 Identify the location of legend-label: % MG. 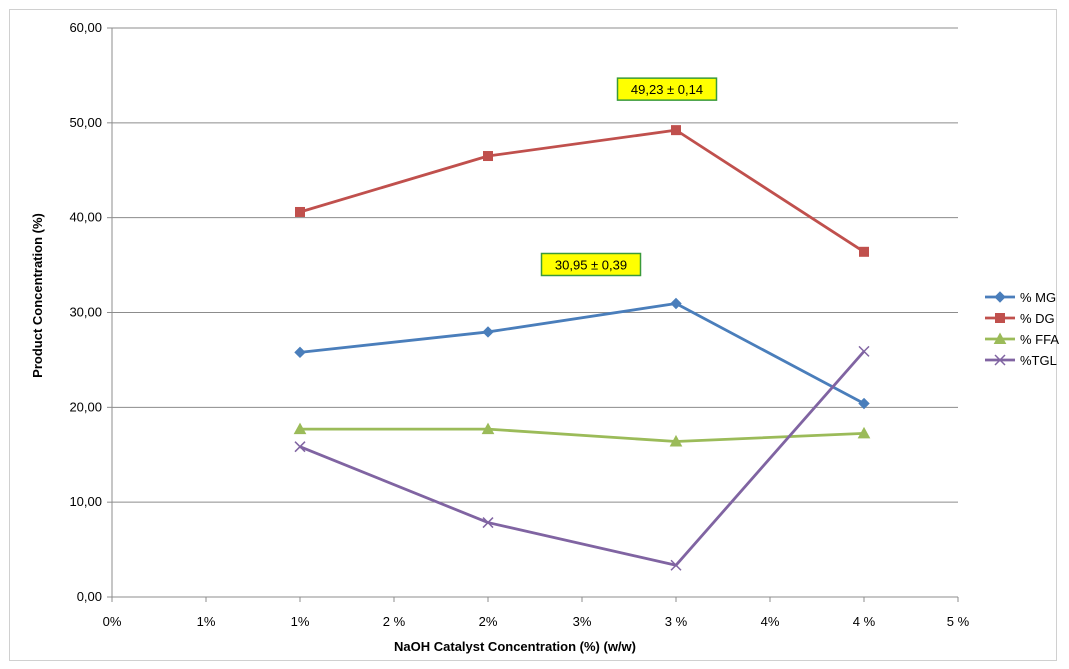
(1038, 297).